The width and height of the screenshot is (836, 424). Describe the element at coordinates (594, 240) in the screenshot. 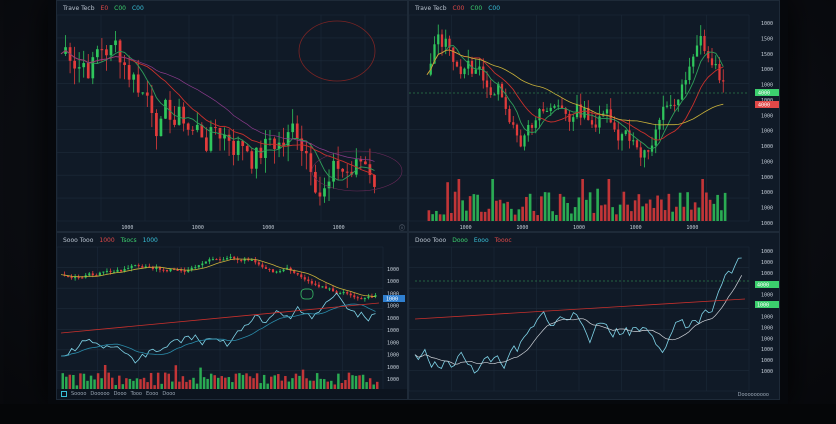

I see `panel-toolbar: Dooo Tooo Dooo Eooo Toooc` at that location.